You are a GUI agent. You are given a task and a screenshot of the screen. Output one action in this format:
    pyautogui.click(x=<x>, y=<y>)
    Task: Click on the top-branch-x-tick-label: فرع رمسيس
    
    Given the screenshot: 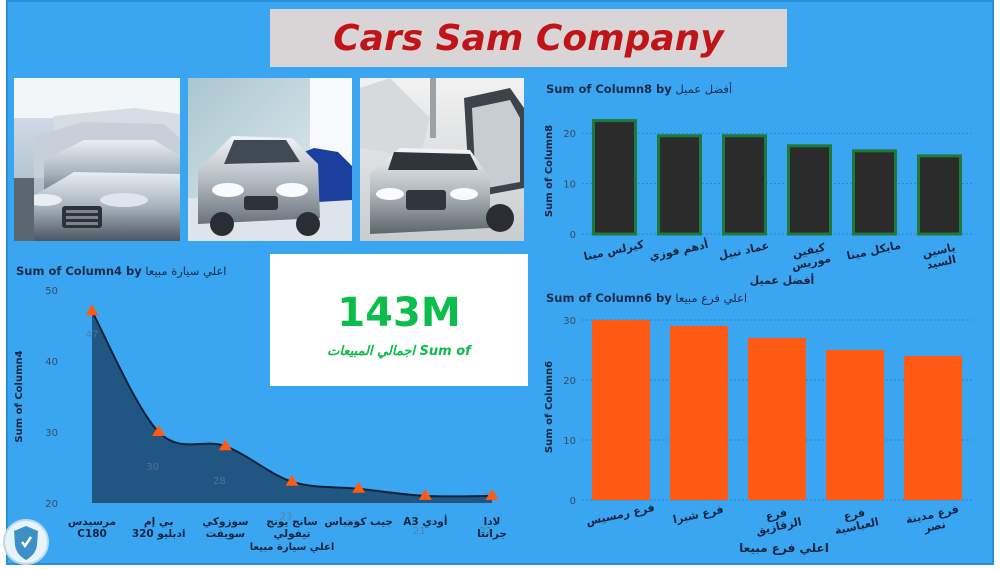 What is the action you would take?
    pyautogui.click(x=620, y=514)
    